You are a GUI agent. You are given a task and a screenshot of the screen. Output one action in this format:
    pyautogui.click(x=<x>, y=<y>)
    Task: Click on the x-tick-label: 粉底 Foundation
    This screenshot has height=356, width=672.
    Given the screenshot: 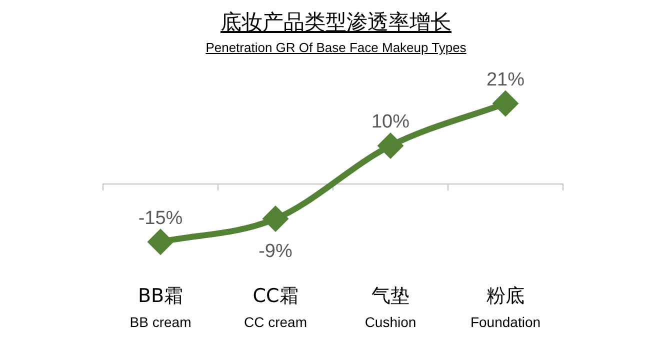 What is the action you would take?
    pyautogui.click(x=505, y=307)
    